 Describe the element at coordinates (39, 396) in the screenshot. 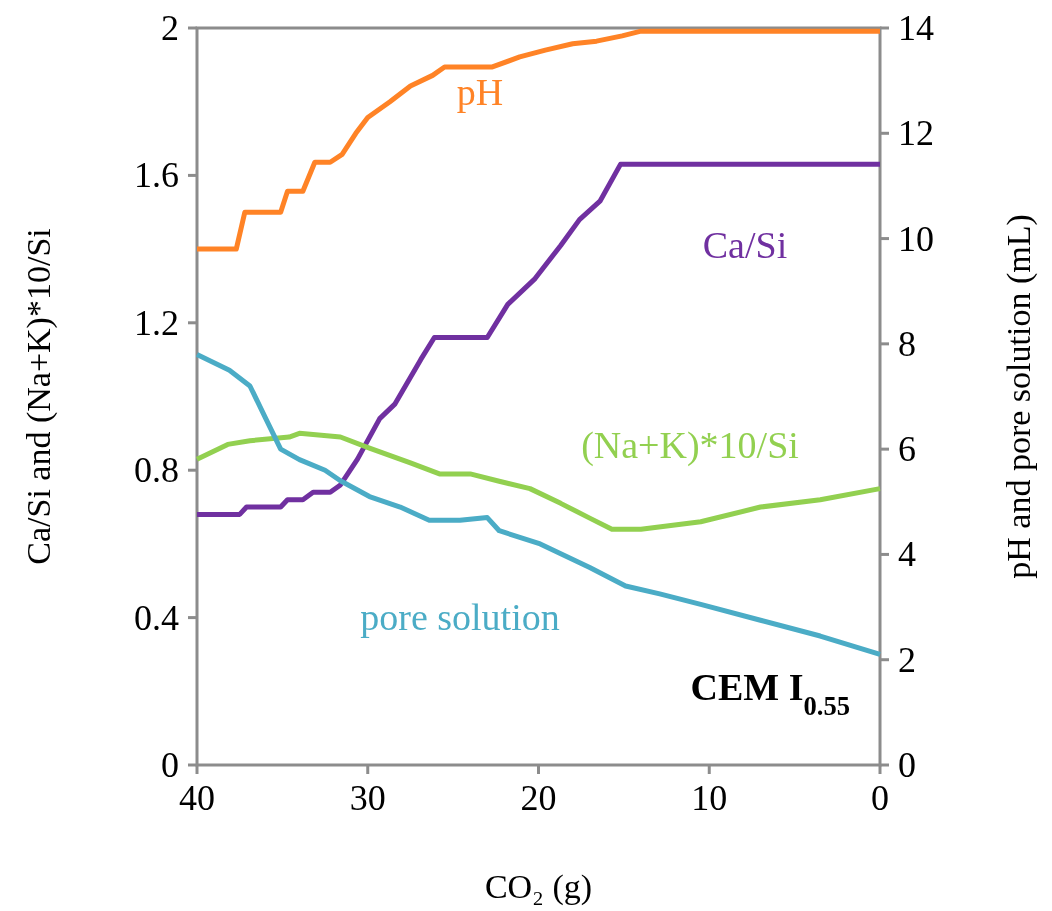

I see `y-axis-title: Ca/Si and (Na+K)*10/Si` at that location.